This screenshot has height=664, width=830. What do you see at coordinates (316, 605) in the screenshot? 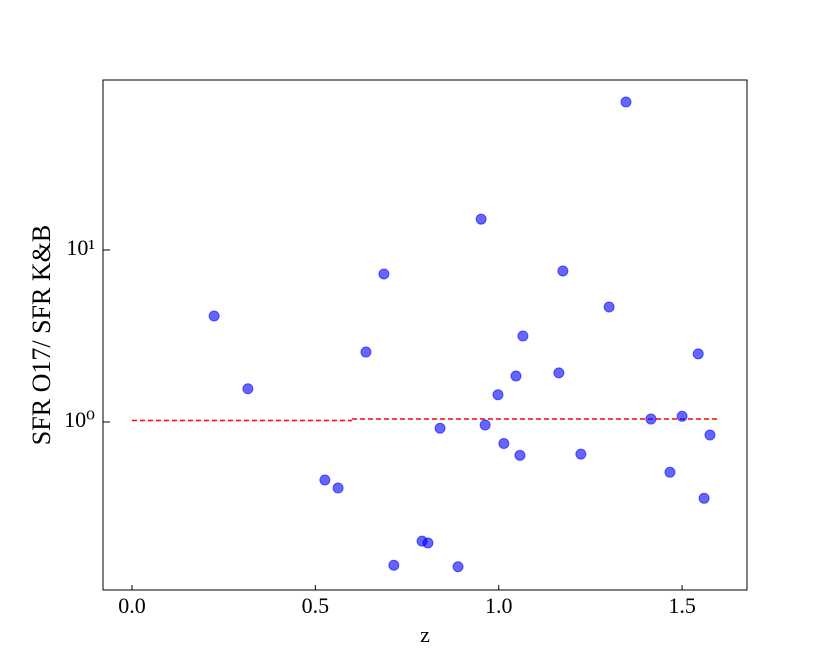
I see `x-tick-label: 0.5` at bounding box center [316, 605].